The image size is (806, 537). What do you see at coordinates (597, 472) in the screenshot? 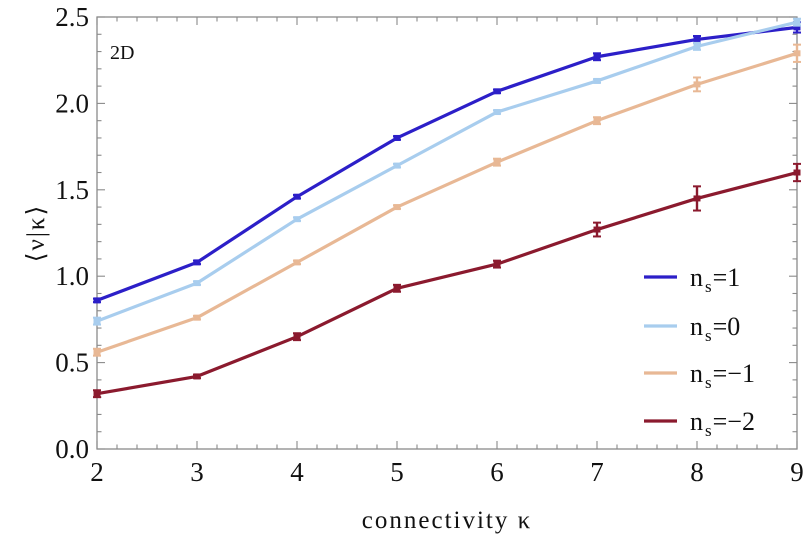
I see `x-tick-label: 7` at bounding box center [597, 472].